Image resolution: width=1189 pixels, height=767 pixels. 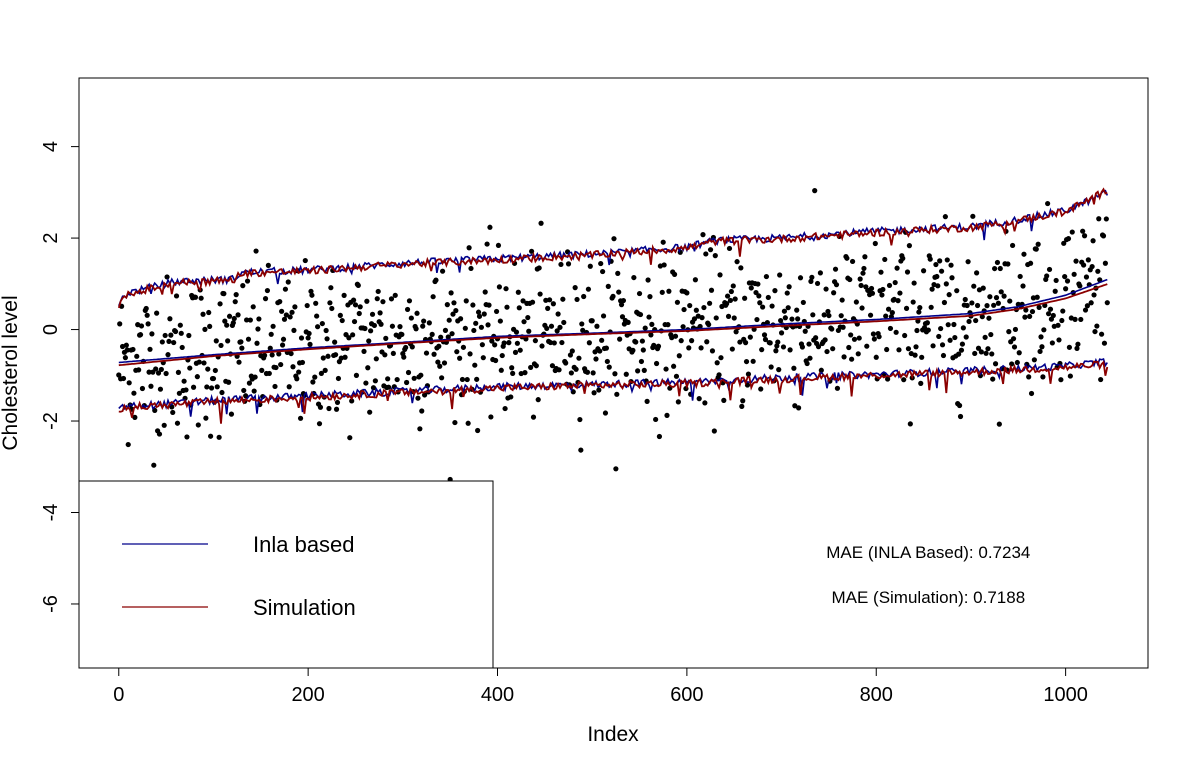 I want to click on mae-inla-annotation: MAE (INLA Based): 0.7234, so click(x=928, y=552).